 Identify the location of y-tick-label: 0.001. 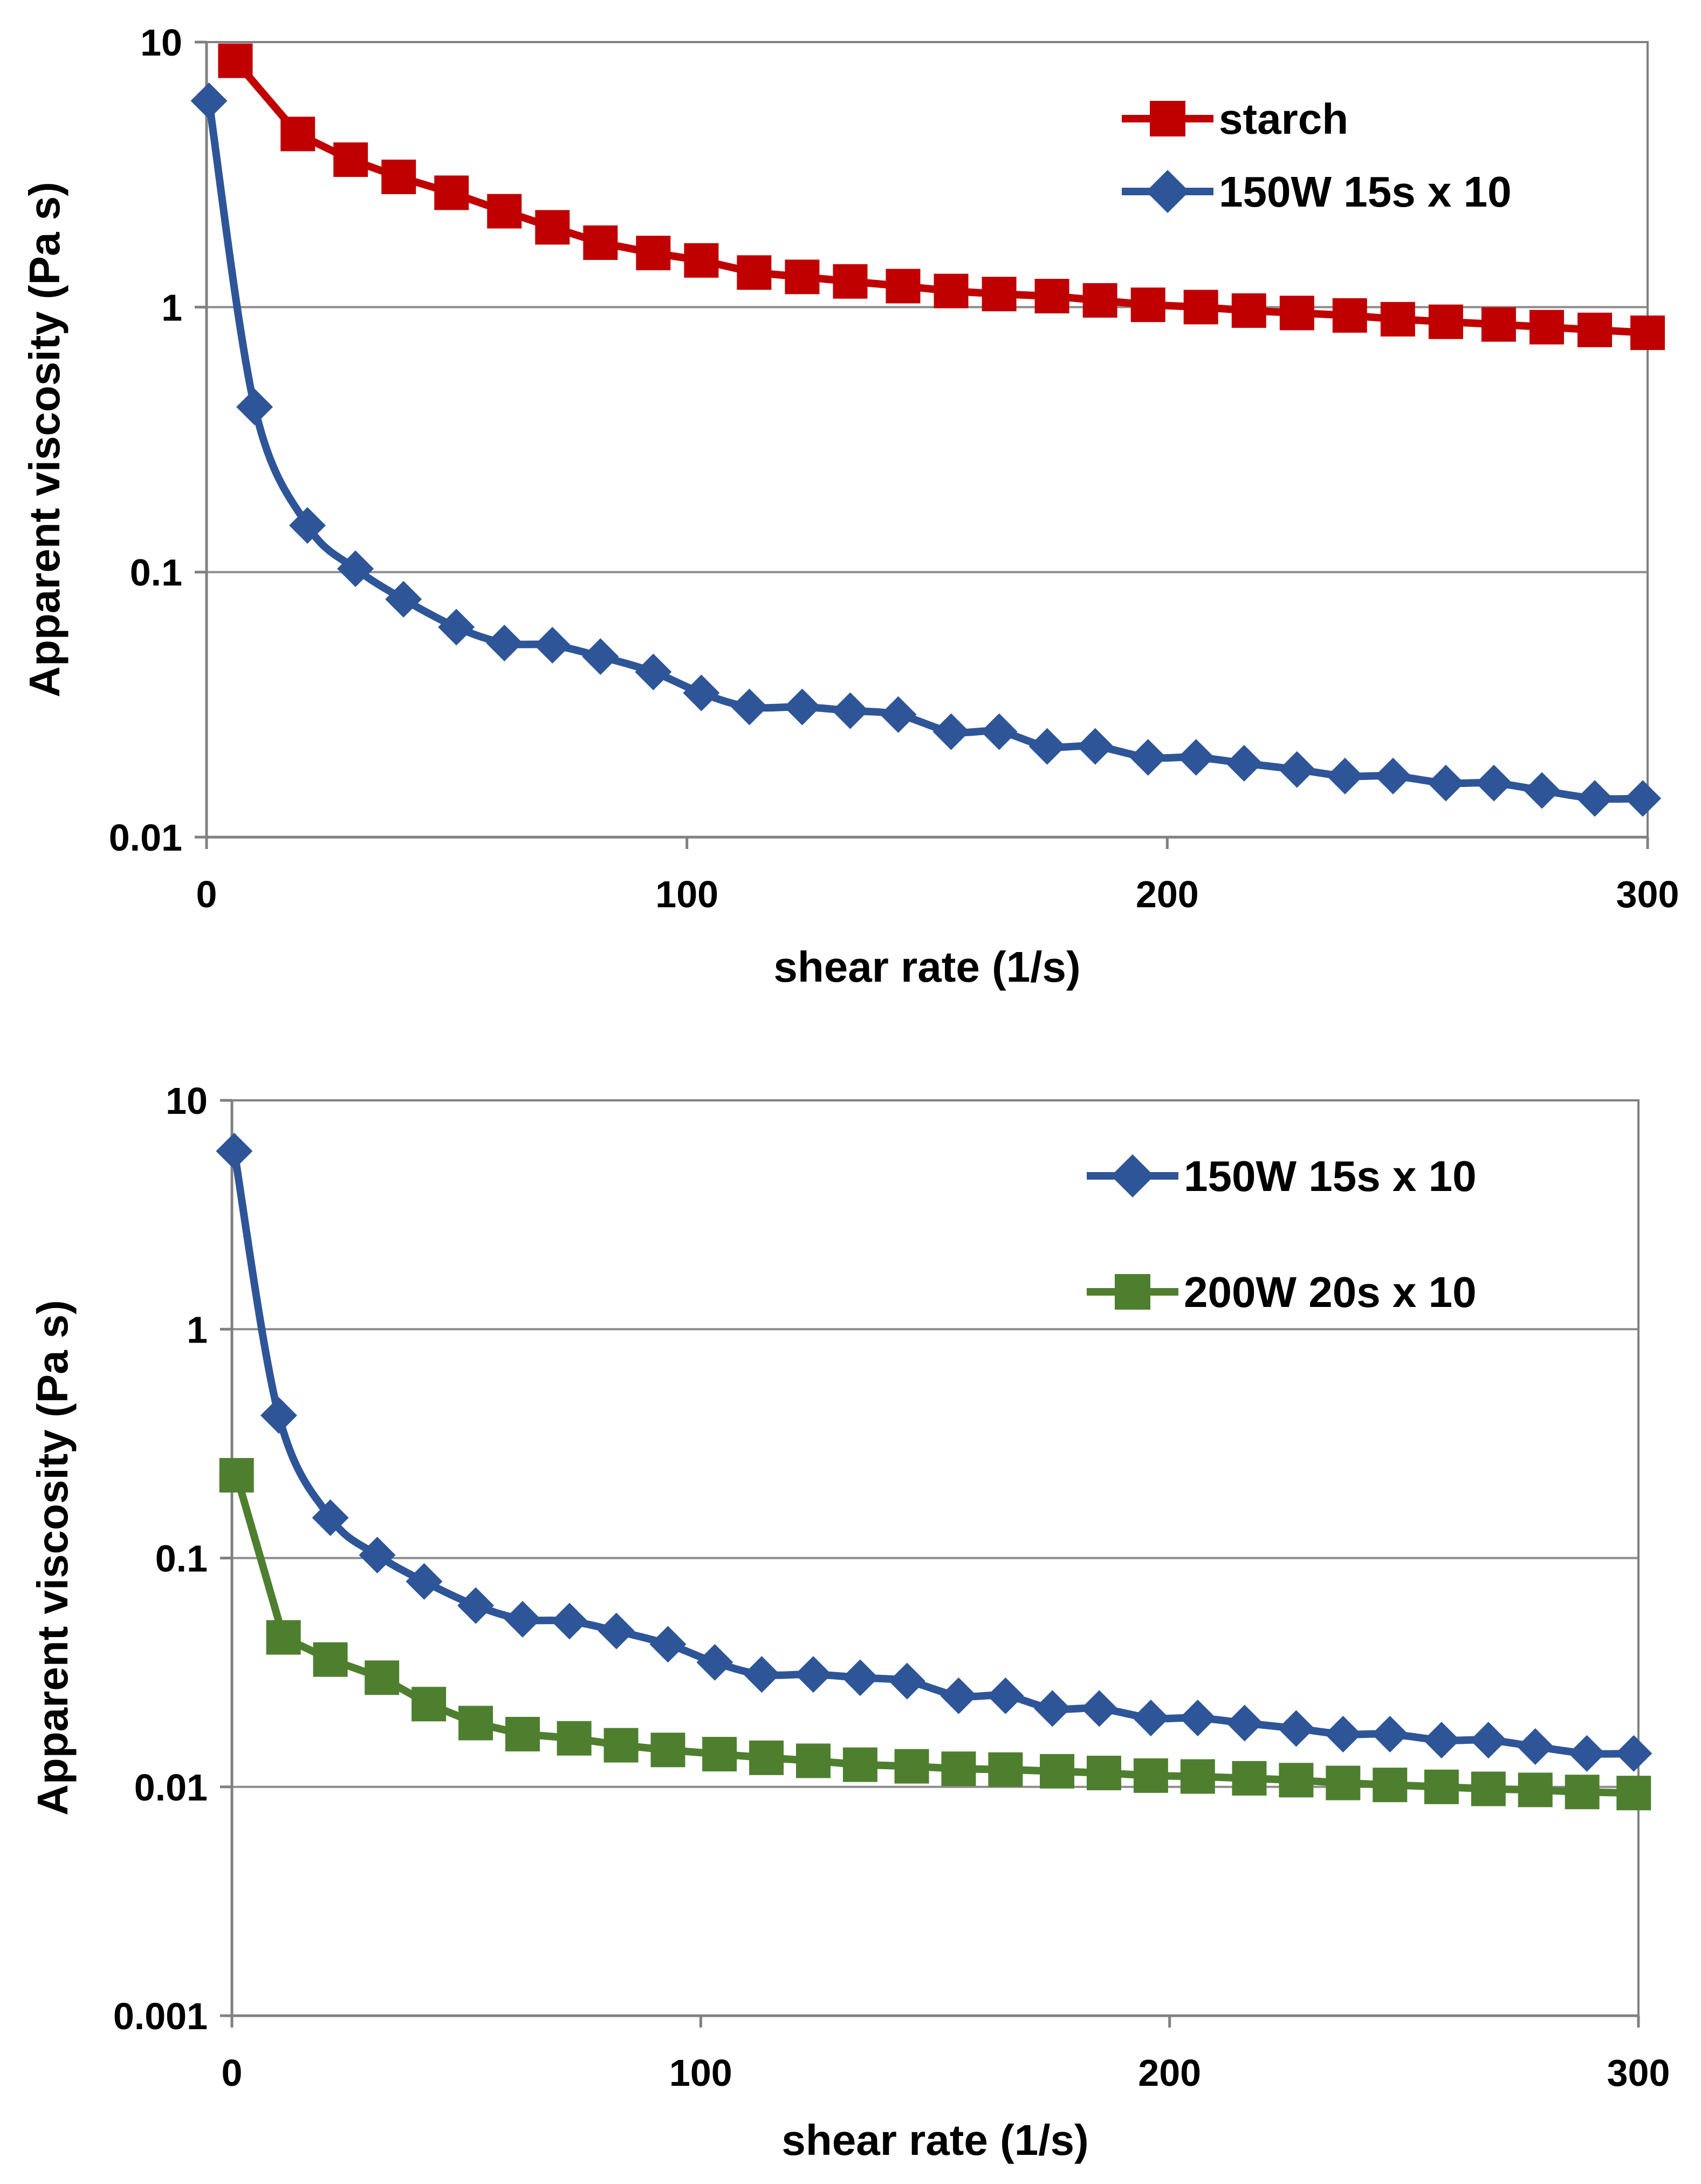
(160, 2016).